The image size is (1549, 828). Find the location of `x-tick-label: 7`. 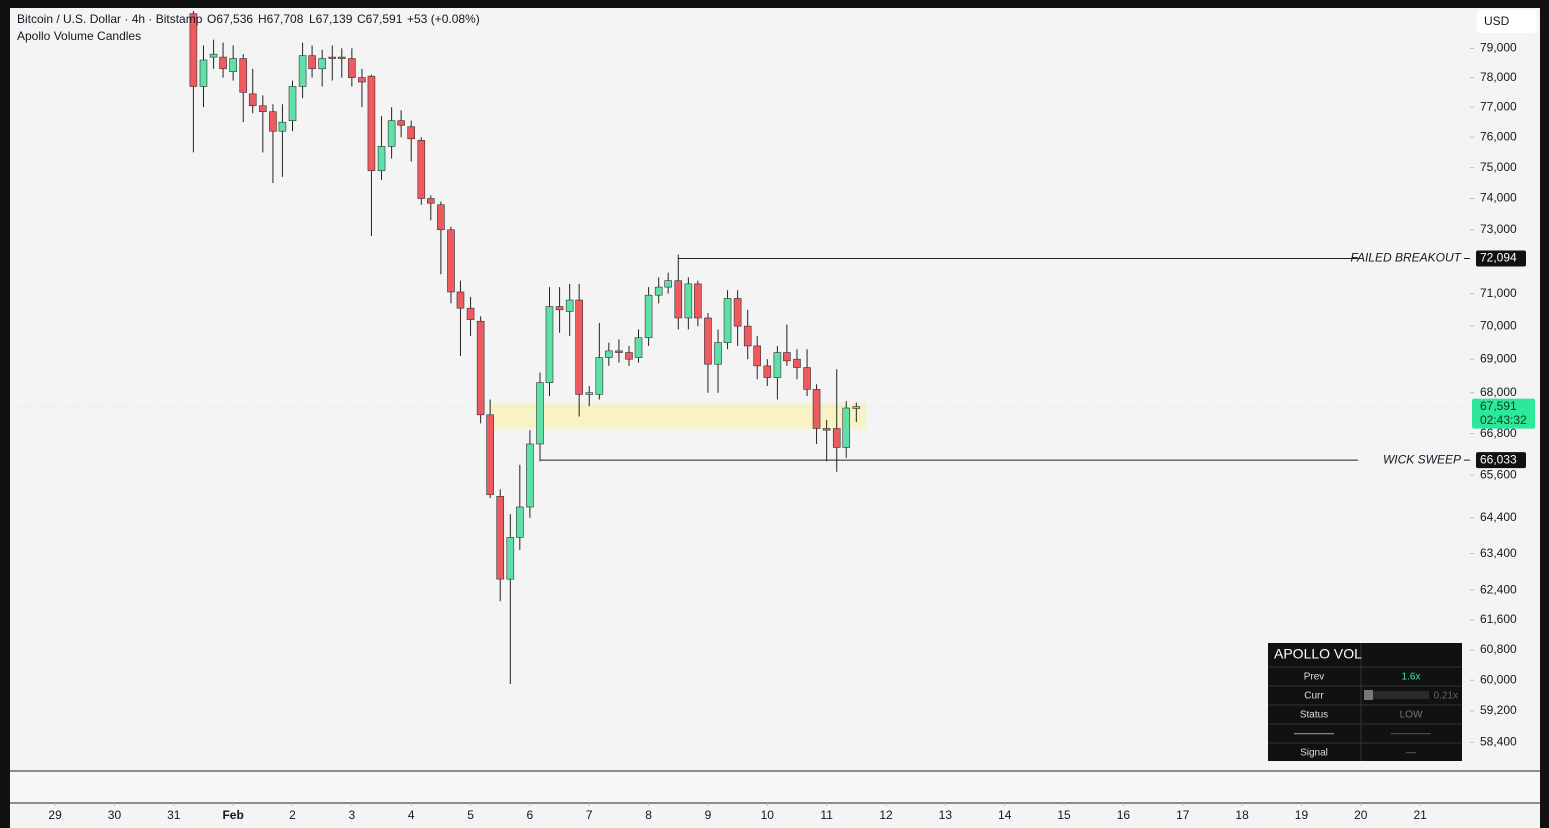

x-tick-label: 7 is located at coordinates (589, 815).